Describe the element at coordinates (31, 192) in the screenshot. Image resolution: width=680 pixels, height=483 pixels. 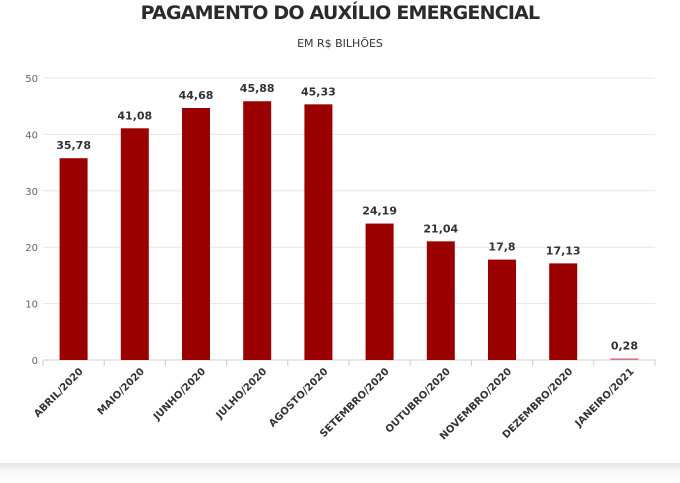
I see `y-tick-label: 30` at that location.